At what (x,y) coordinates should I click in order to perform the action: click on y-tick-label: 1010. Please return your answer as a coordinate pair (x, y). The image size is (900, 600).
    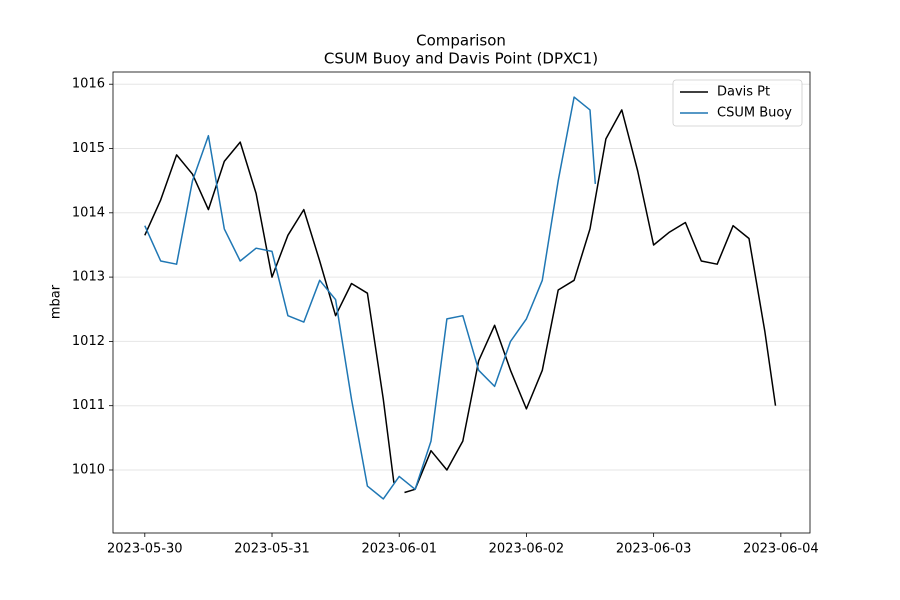
    Looking at the image, I should click on (88, 469).